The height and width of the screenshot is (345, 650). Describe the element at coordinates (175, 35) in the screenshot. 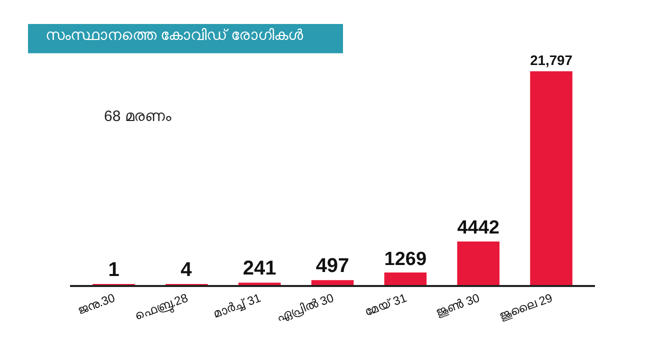

I see `chart-title: സംസ്ഥാനത്തെ കോവിഡ് രോഗികൾ` at that location.